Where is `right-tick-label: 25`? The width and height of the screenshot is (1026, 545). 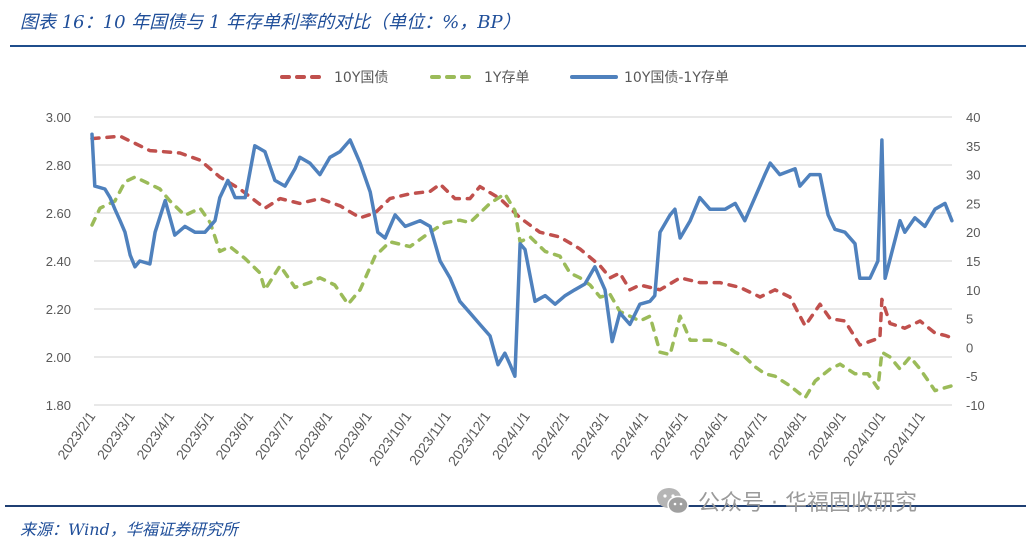
right-tick-label: 25 is located at coordinates (973, 203).